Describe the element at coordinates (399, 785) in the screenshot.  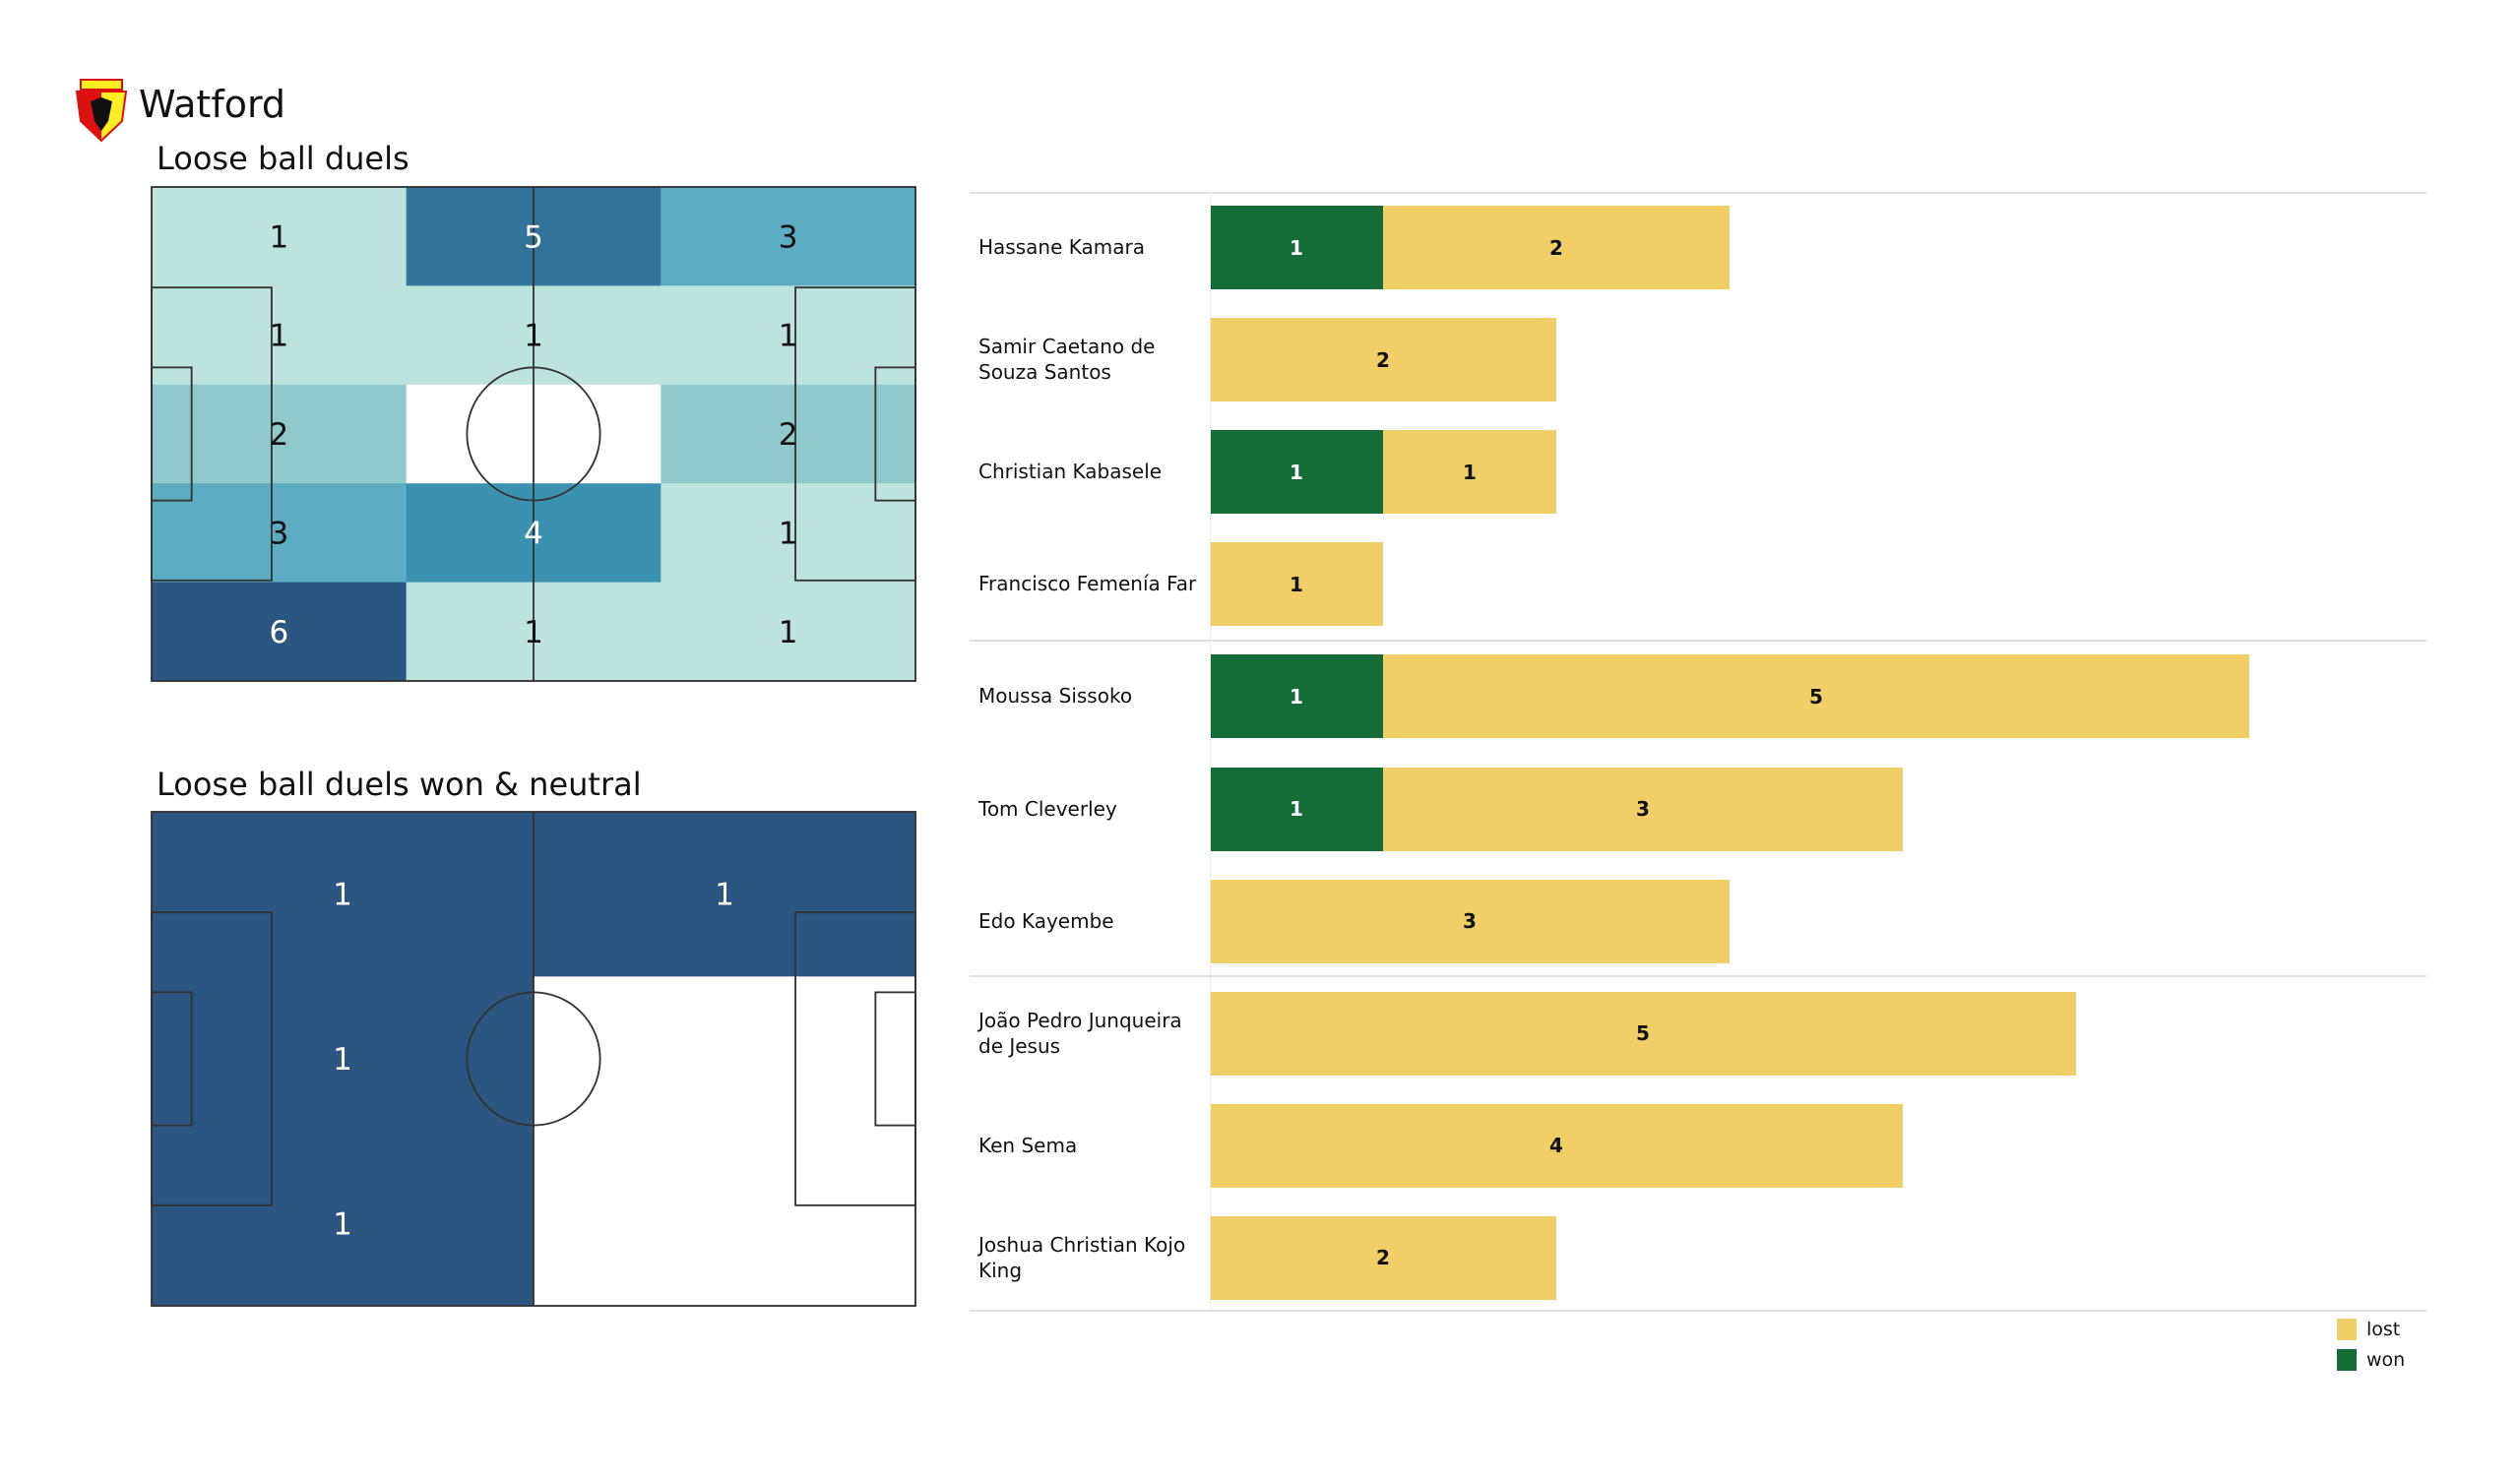
I see `heatmap-title-won-neutral: Loose ball duels won & neutral` at that location.